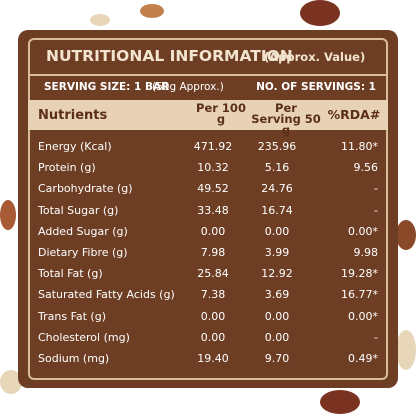 Image resolution: width=416 pixels, height=416 pixels. Describe the element at coordinates (213, 295) in the screenshot. I see `per-100g: 7.38` at that location.